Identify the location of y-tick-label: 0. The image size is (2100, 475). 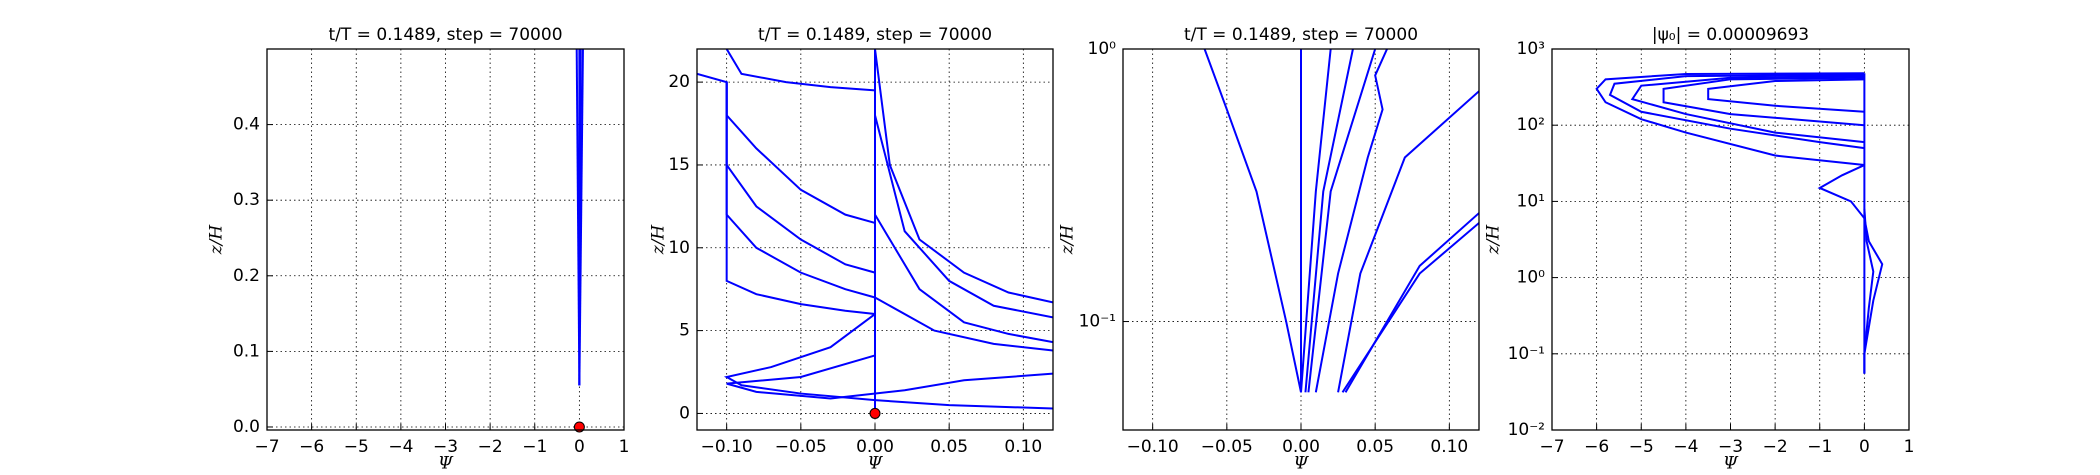
(684, 413).